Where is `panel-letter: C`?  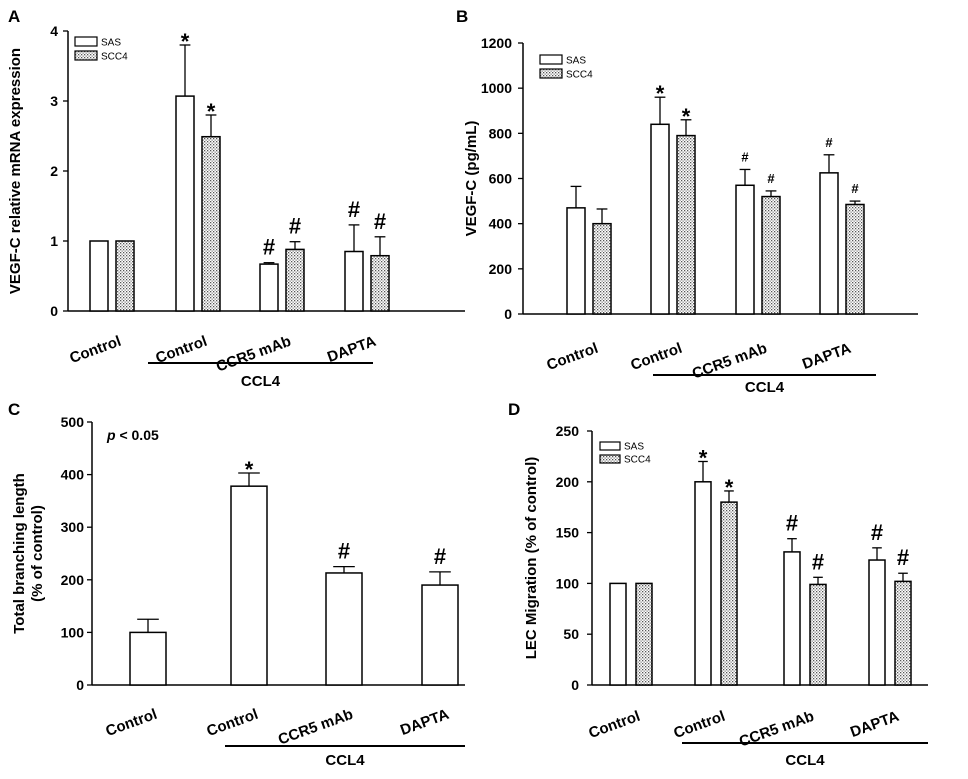 panel-letter: C is located at coordinates (14, 409).